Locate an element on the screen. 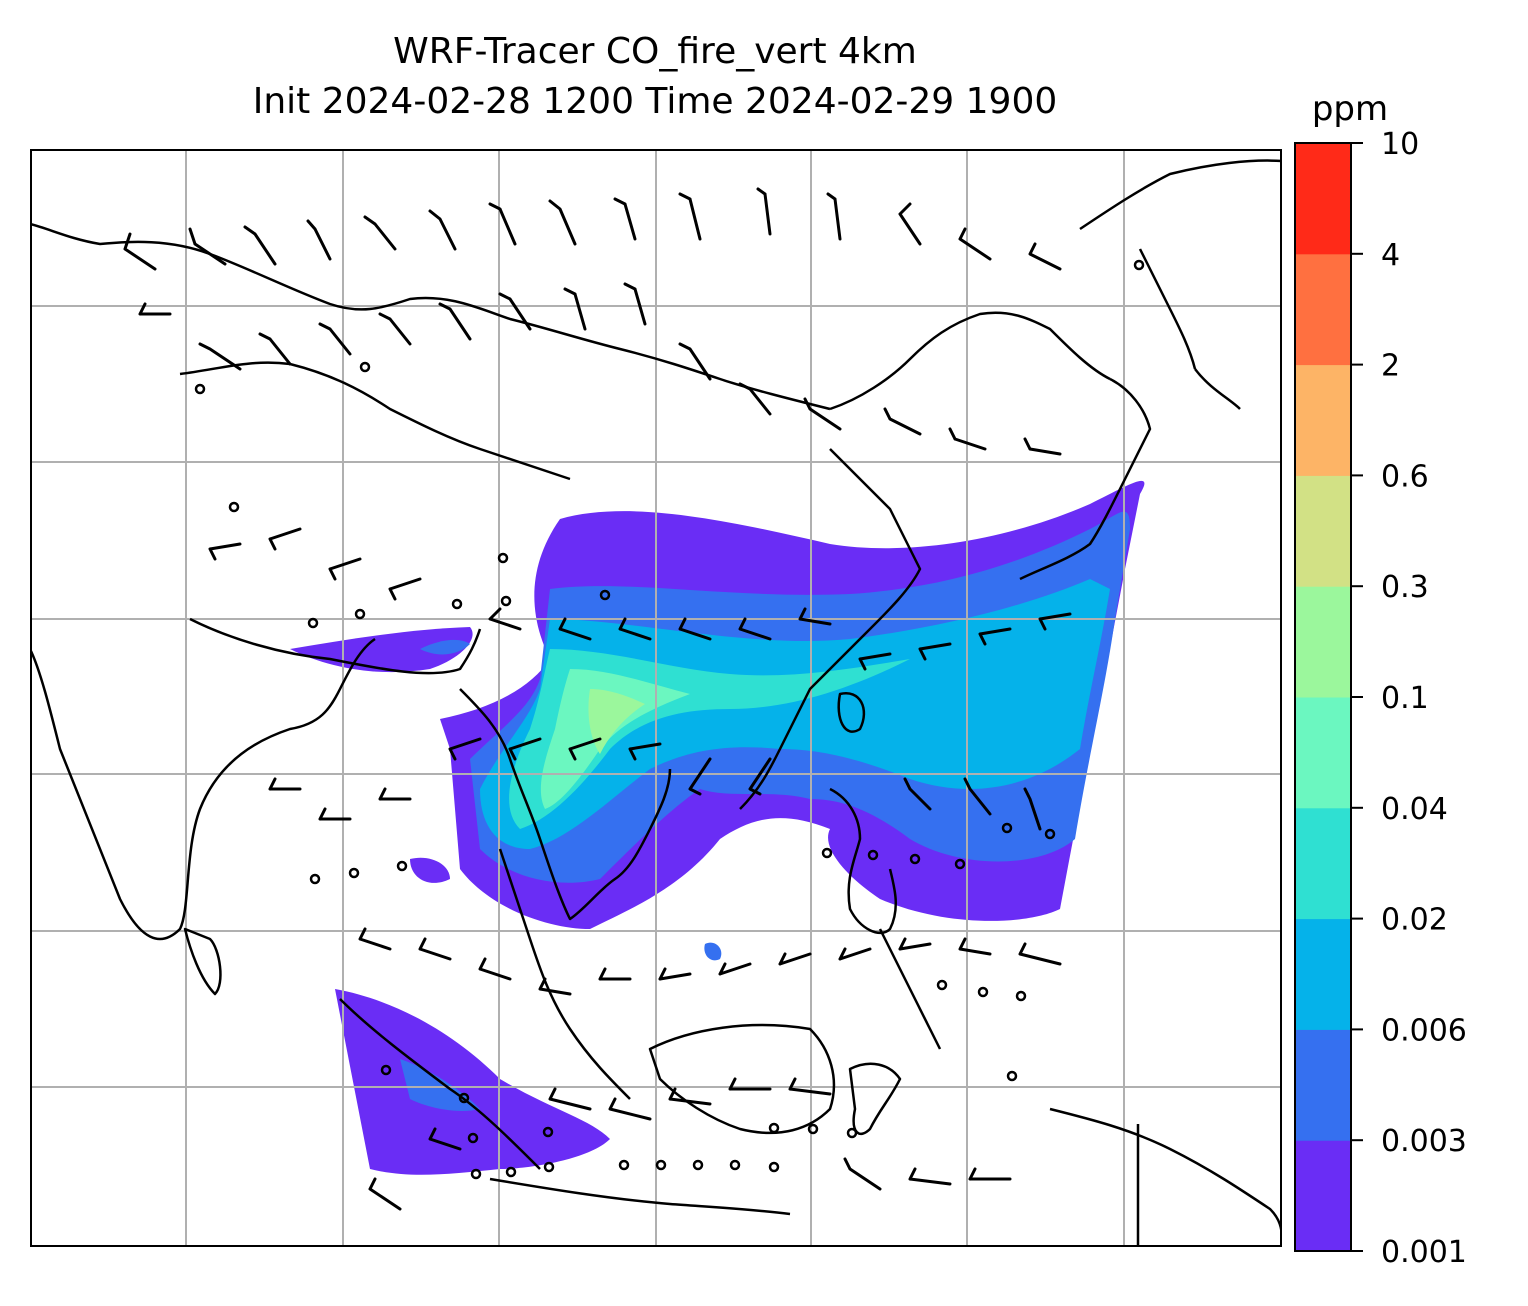  colorbar: ppm 0.001 0.003 0.006 0.02 0.04 0.1 0.3 0.6 2 4 10 is located at coordinates (1380, 679).